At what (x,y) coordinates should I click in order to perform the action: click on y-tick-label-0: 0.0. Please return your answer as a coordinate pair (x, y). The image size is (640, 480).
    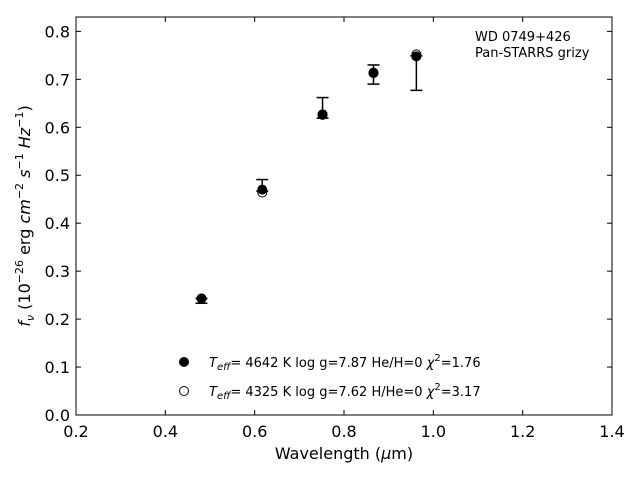
    Looking at the image, I should click on (57, 415).